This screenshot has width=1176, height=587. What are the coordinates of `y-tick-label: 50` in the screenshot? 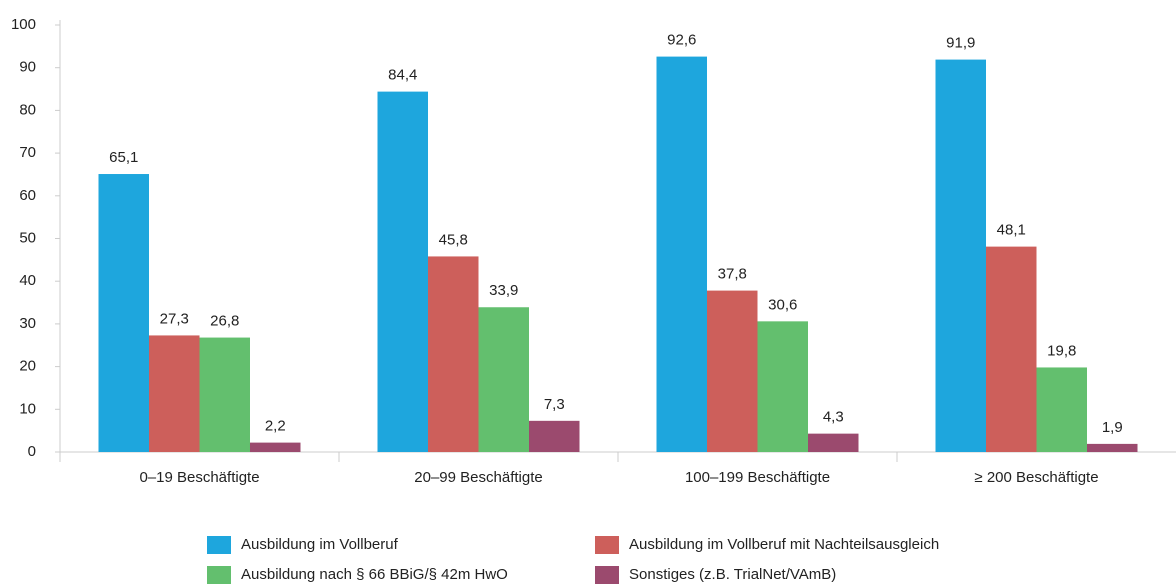 It's located at (27, 237).